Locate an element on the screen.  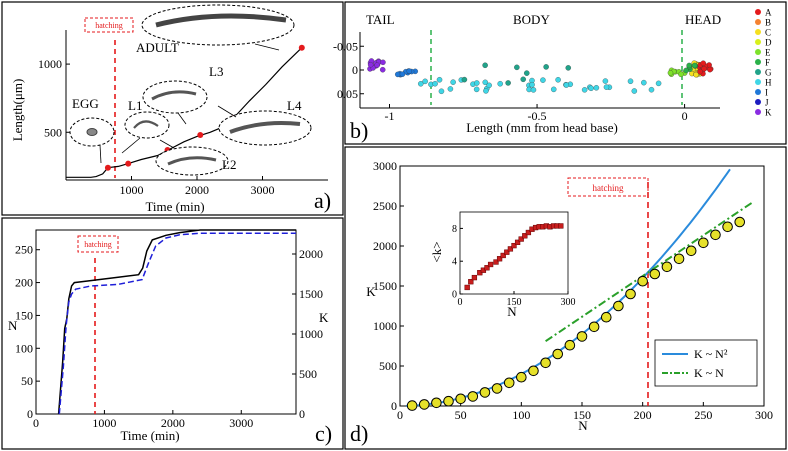
egg-icon is located at coordinates (92, 132).